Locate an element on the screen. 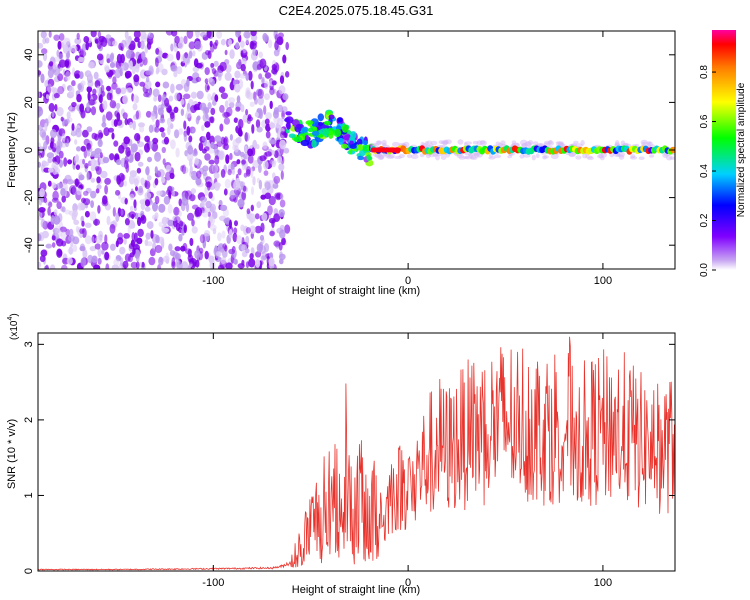  y-tick-label: 2 is located at coordinates (29, 420).